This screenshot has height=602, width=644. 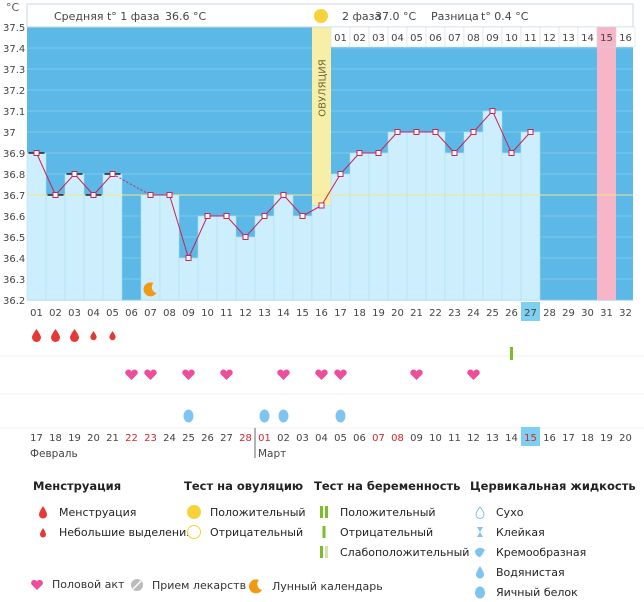 What do you see at coordinates (107, 16) in the screenshot?
I see `phase1-label: Средняя t° 1 фаза` at bounding box center [107, 16].